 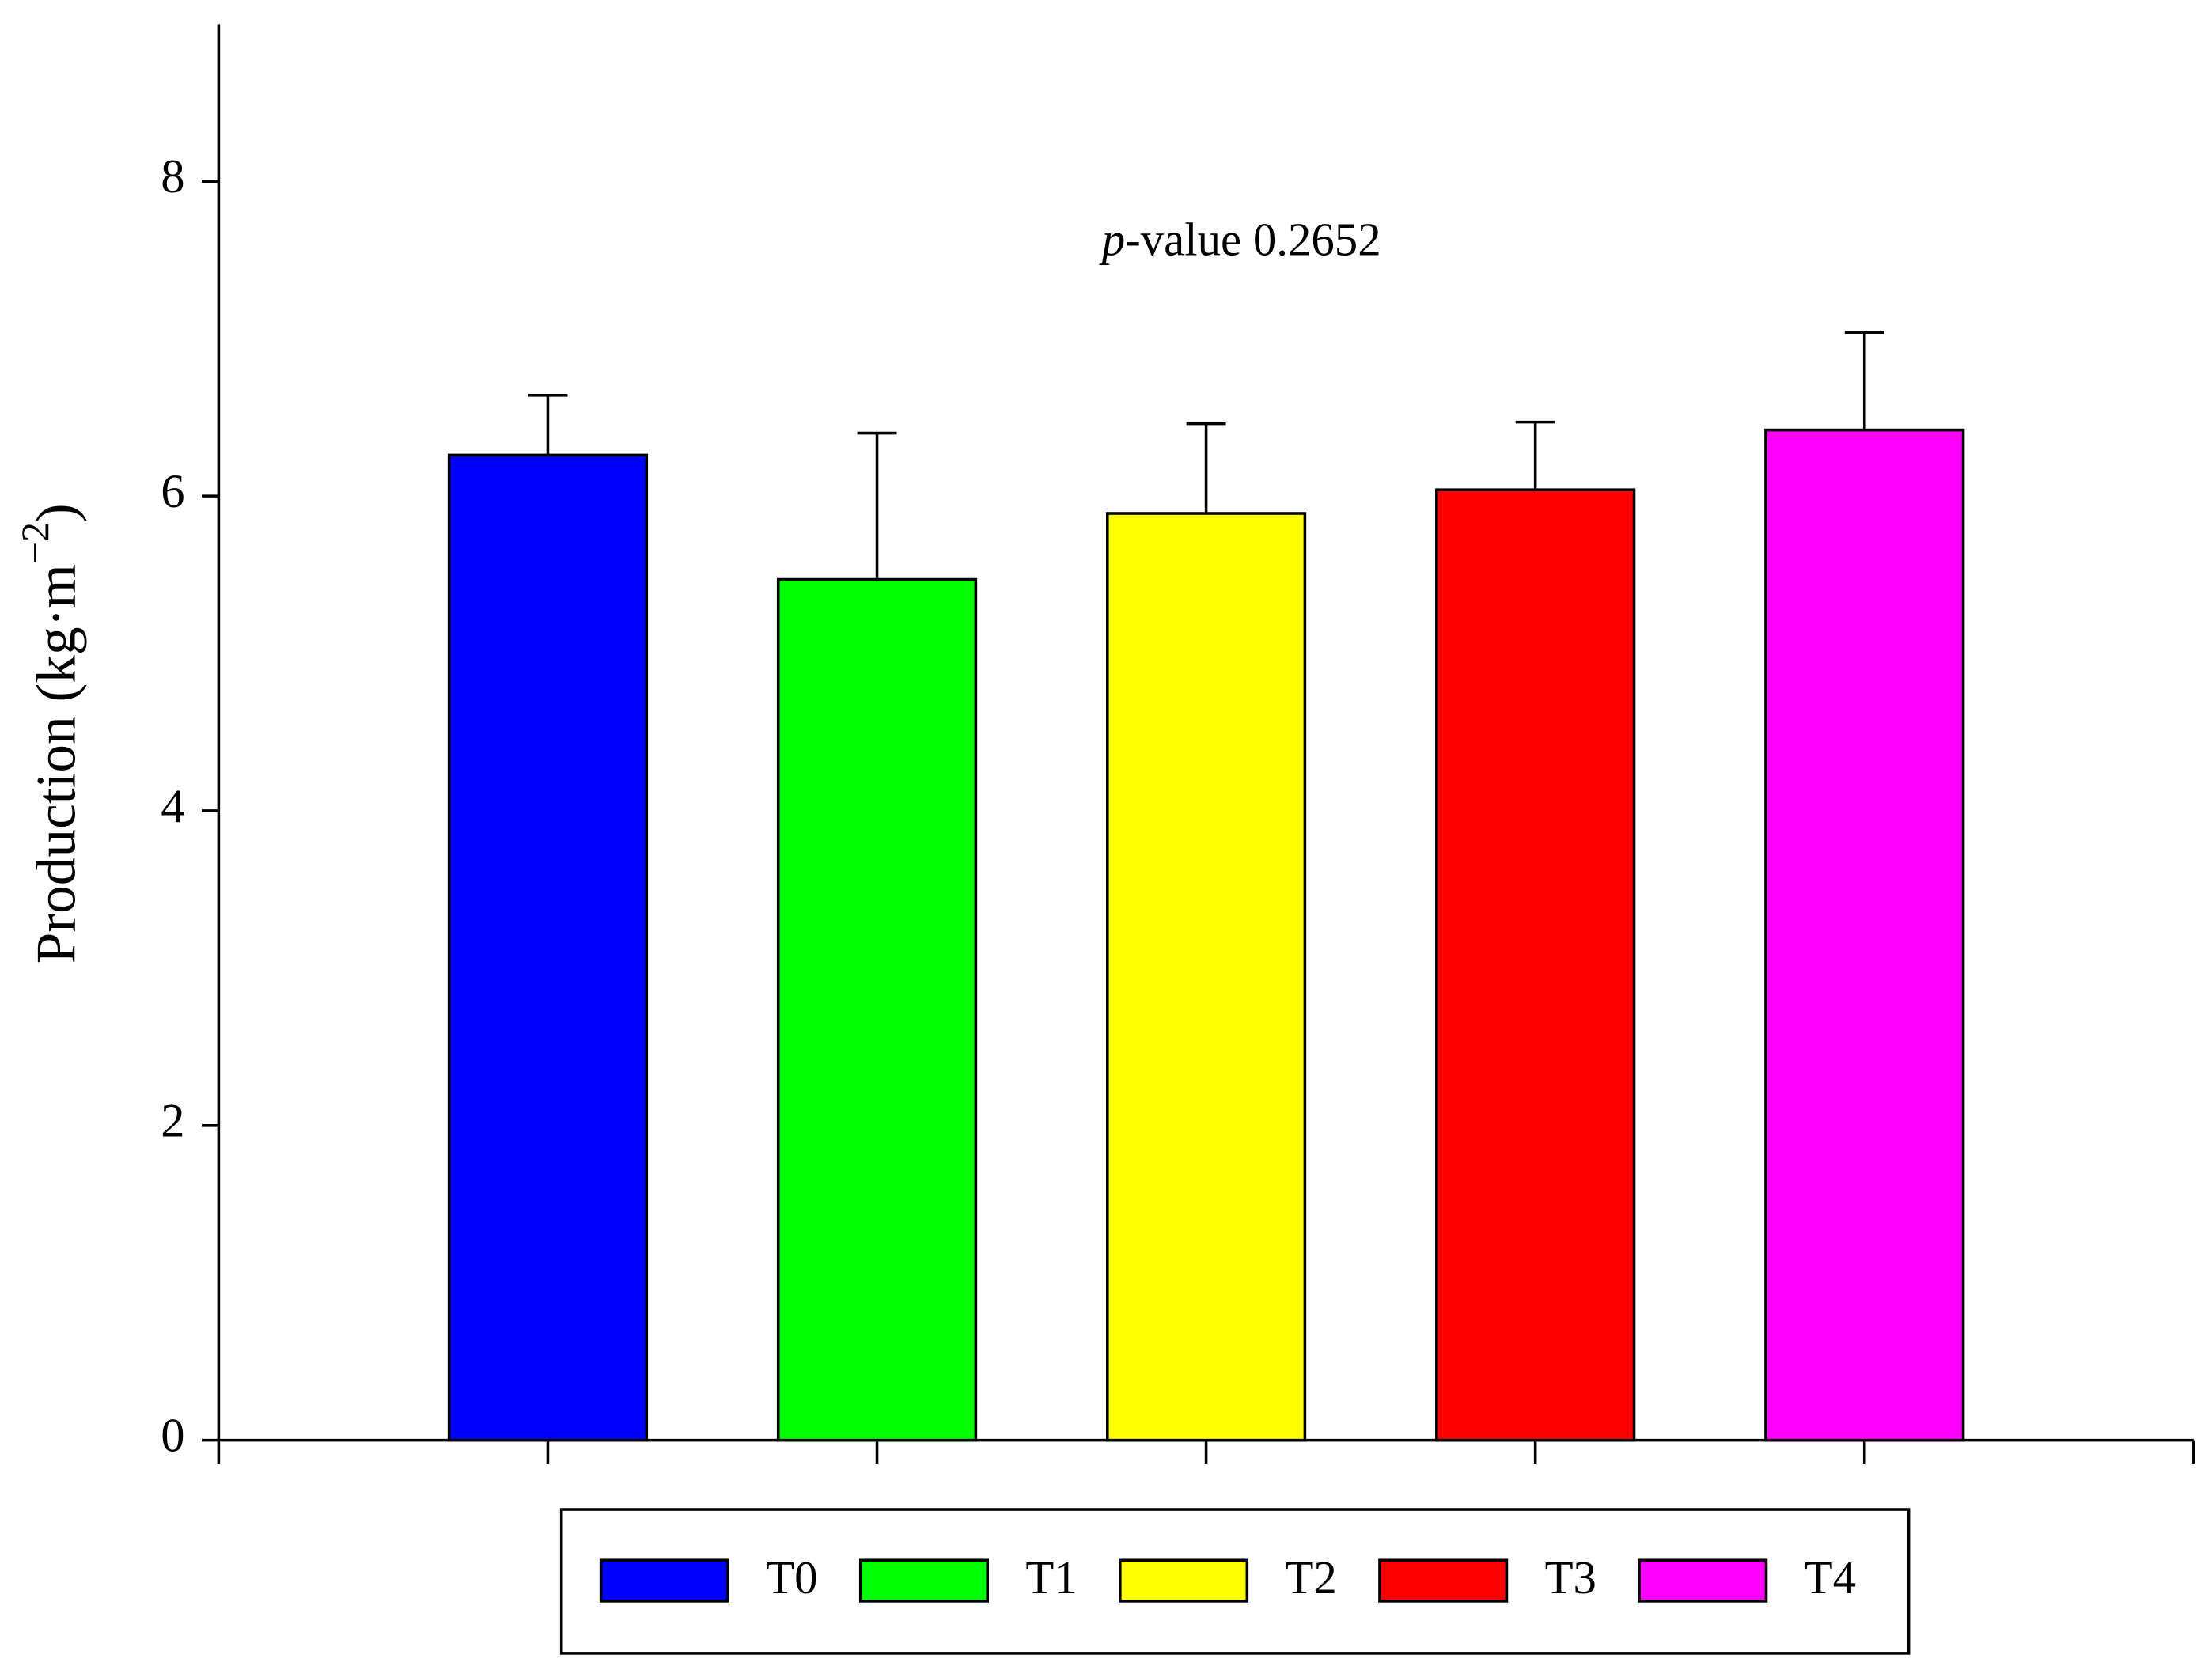 I want to click on y-label-suffix: ), so click(x=57, y=512).